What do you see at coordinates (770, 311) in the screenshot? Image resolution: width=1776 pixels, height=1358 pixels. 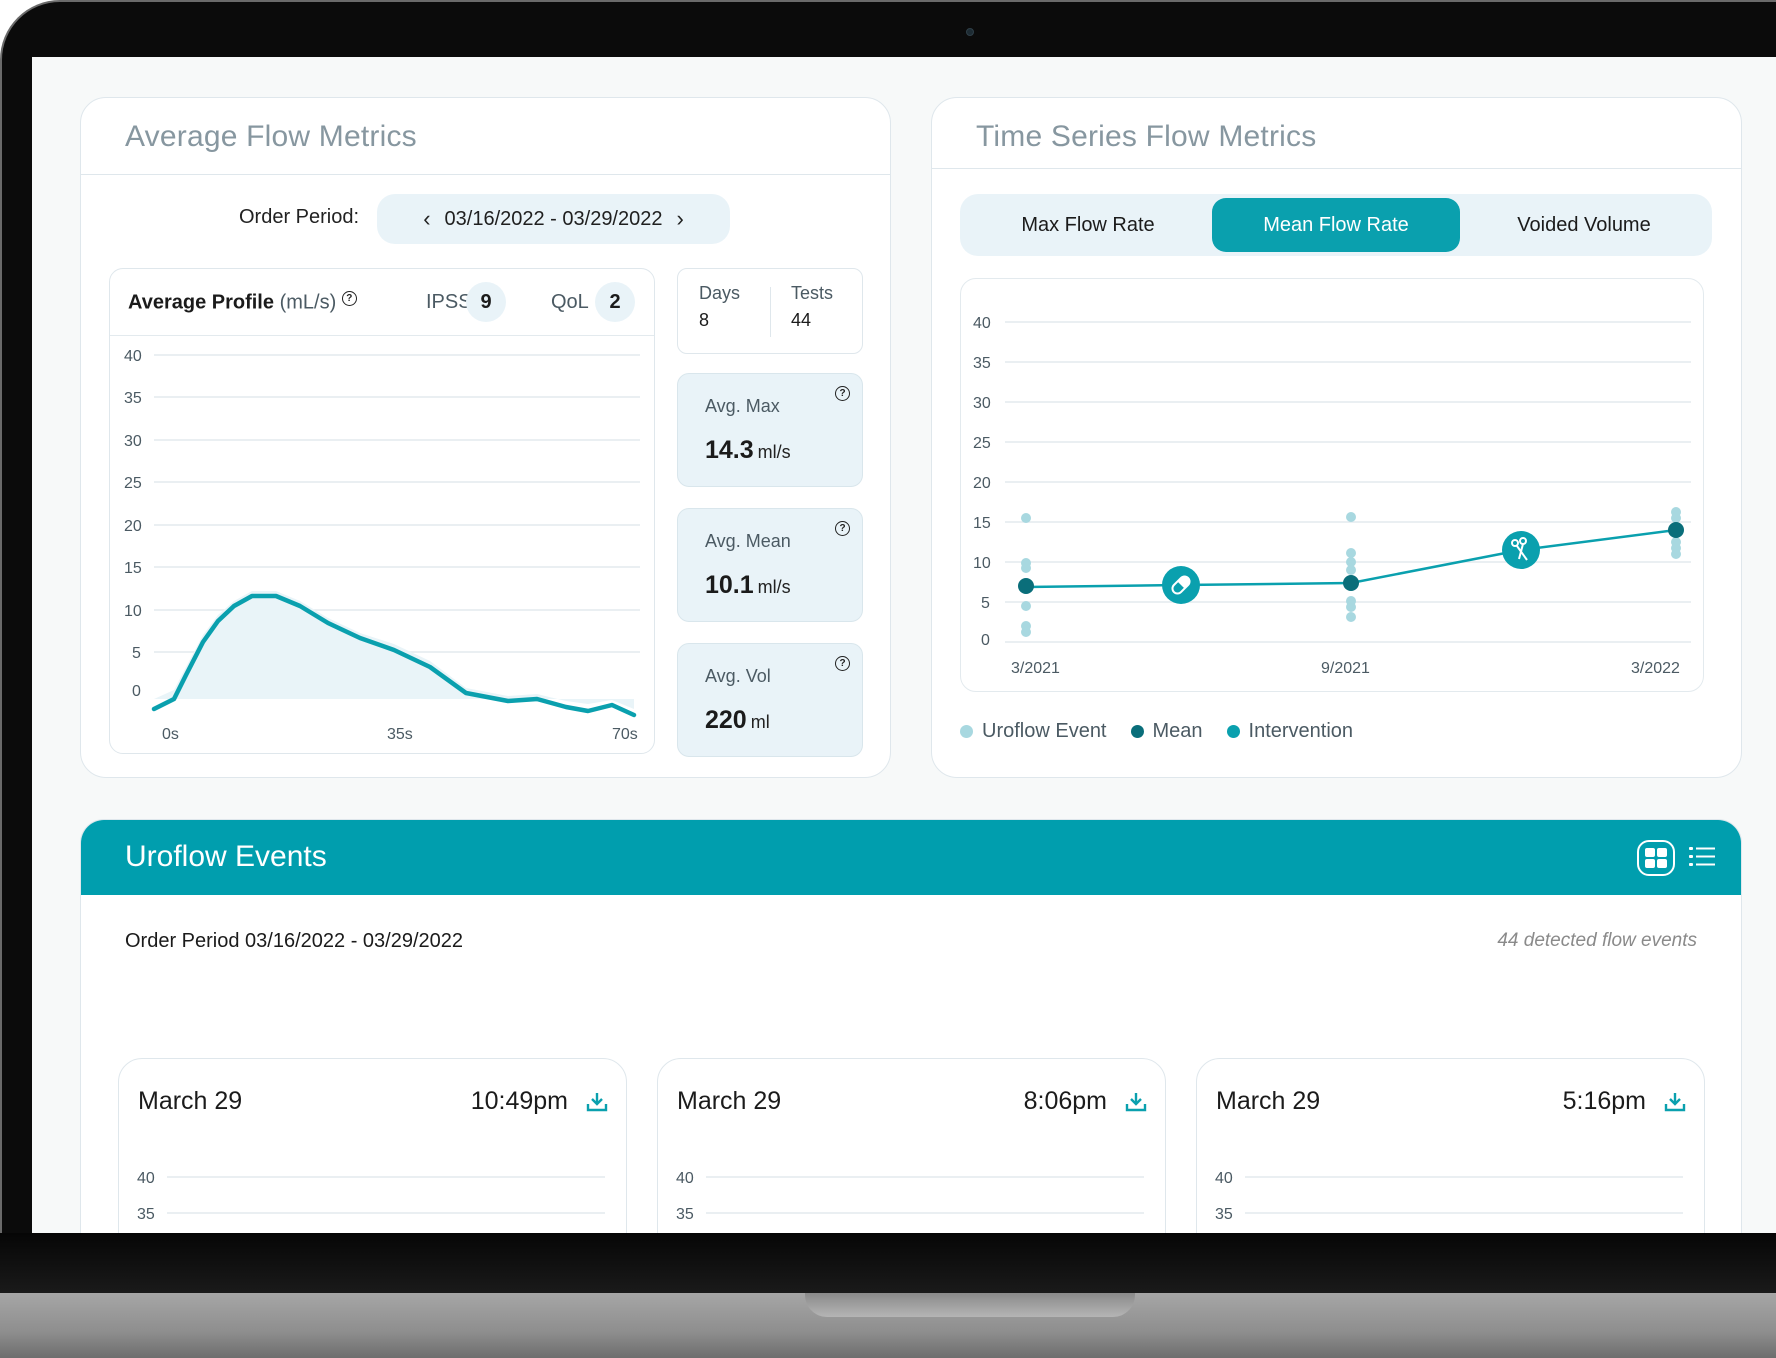 I see `days-tests-summary: Days 8 Tests 44` at bounding box center [770, 311].